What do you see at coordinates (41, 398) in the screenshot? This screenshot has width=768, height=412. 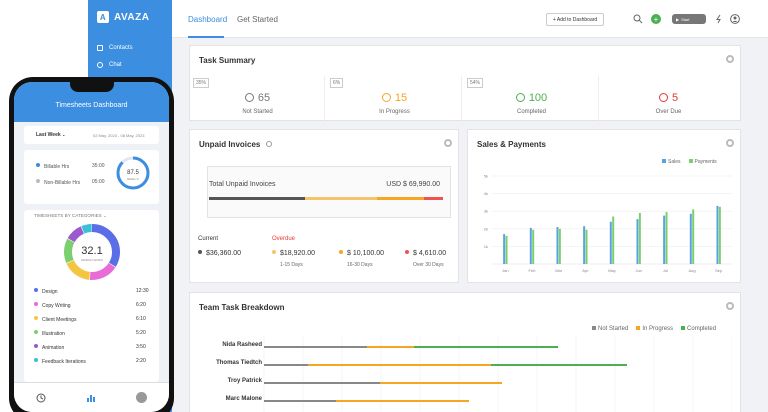 I see `clock-icon` at bounding box center [41, 398].